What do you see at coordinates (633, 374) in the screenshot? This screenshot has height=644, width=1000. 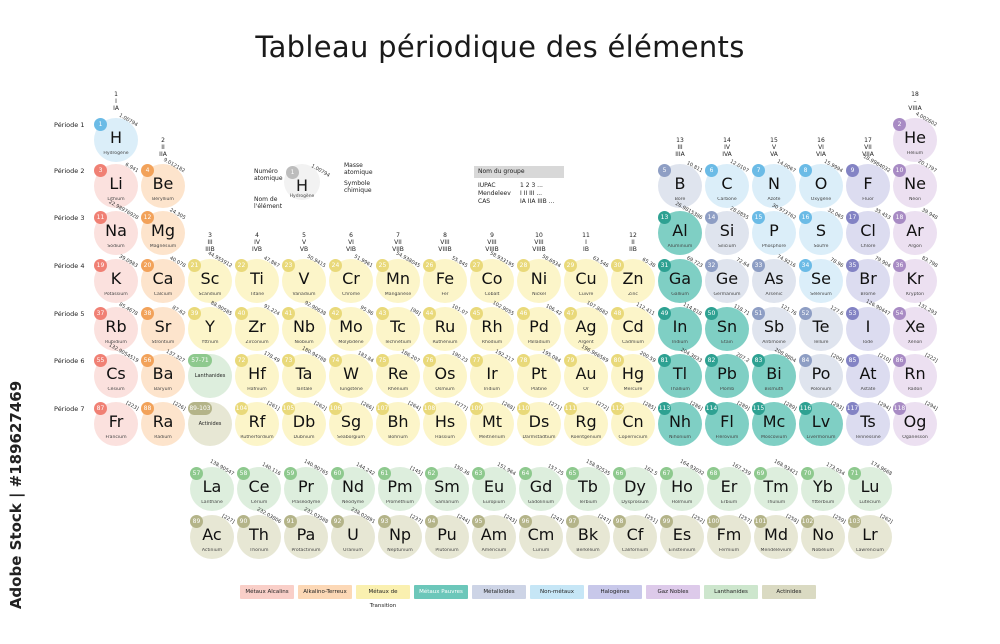 I see `element-cell-hg: 80 200.59 Hg Mercure` at bounding box center [633, 374].